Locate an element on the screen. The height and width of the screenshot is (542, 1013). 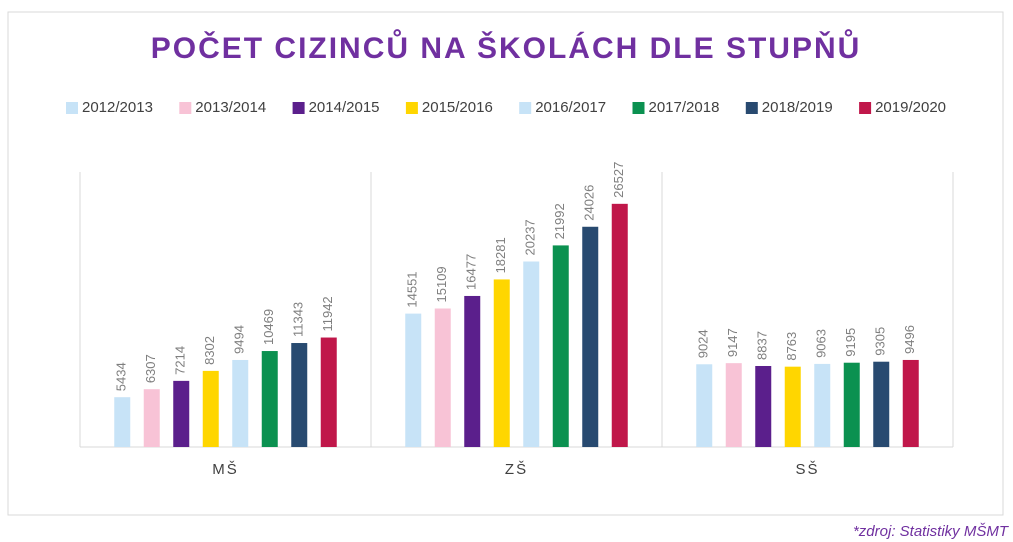
value-label: 8763 is located at coordinates (791, 346).